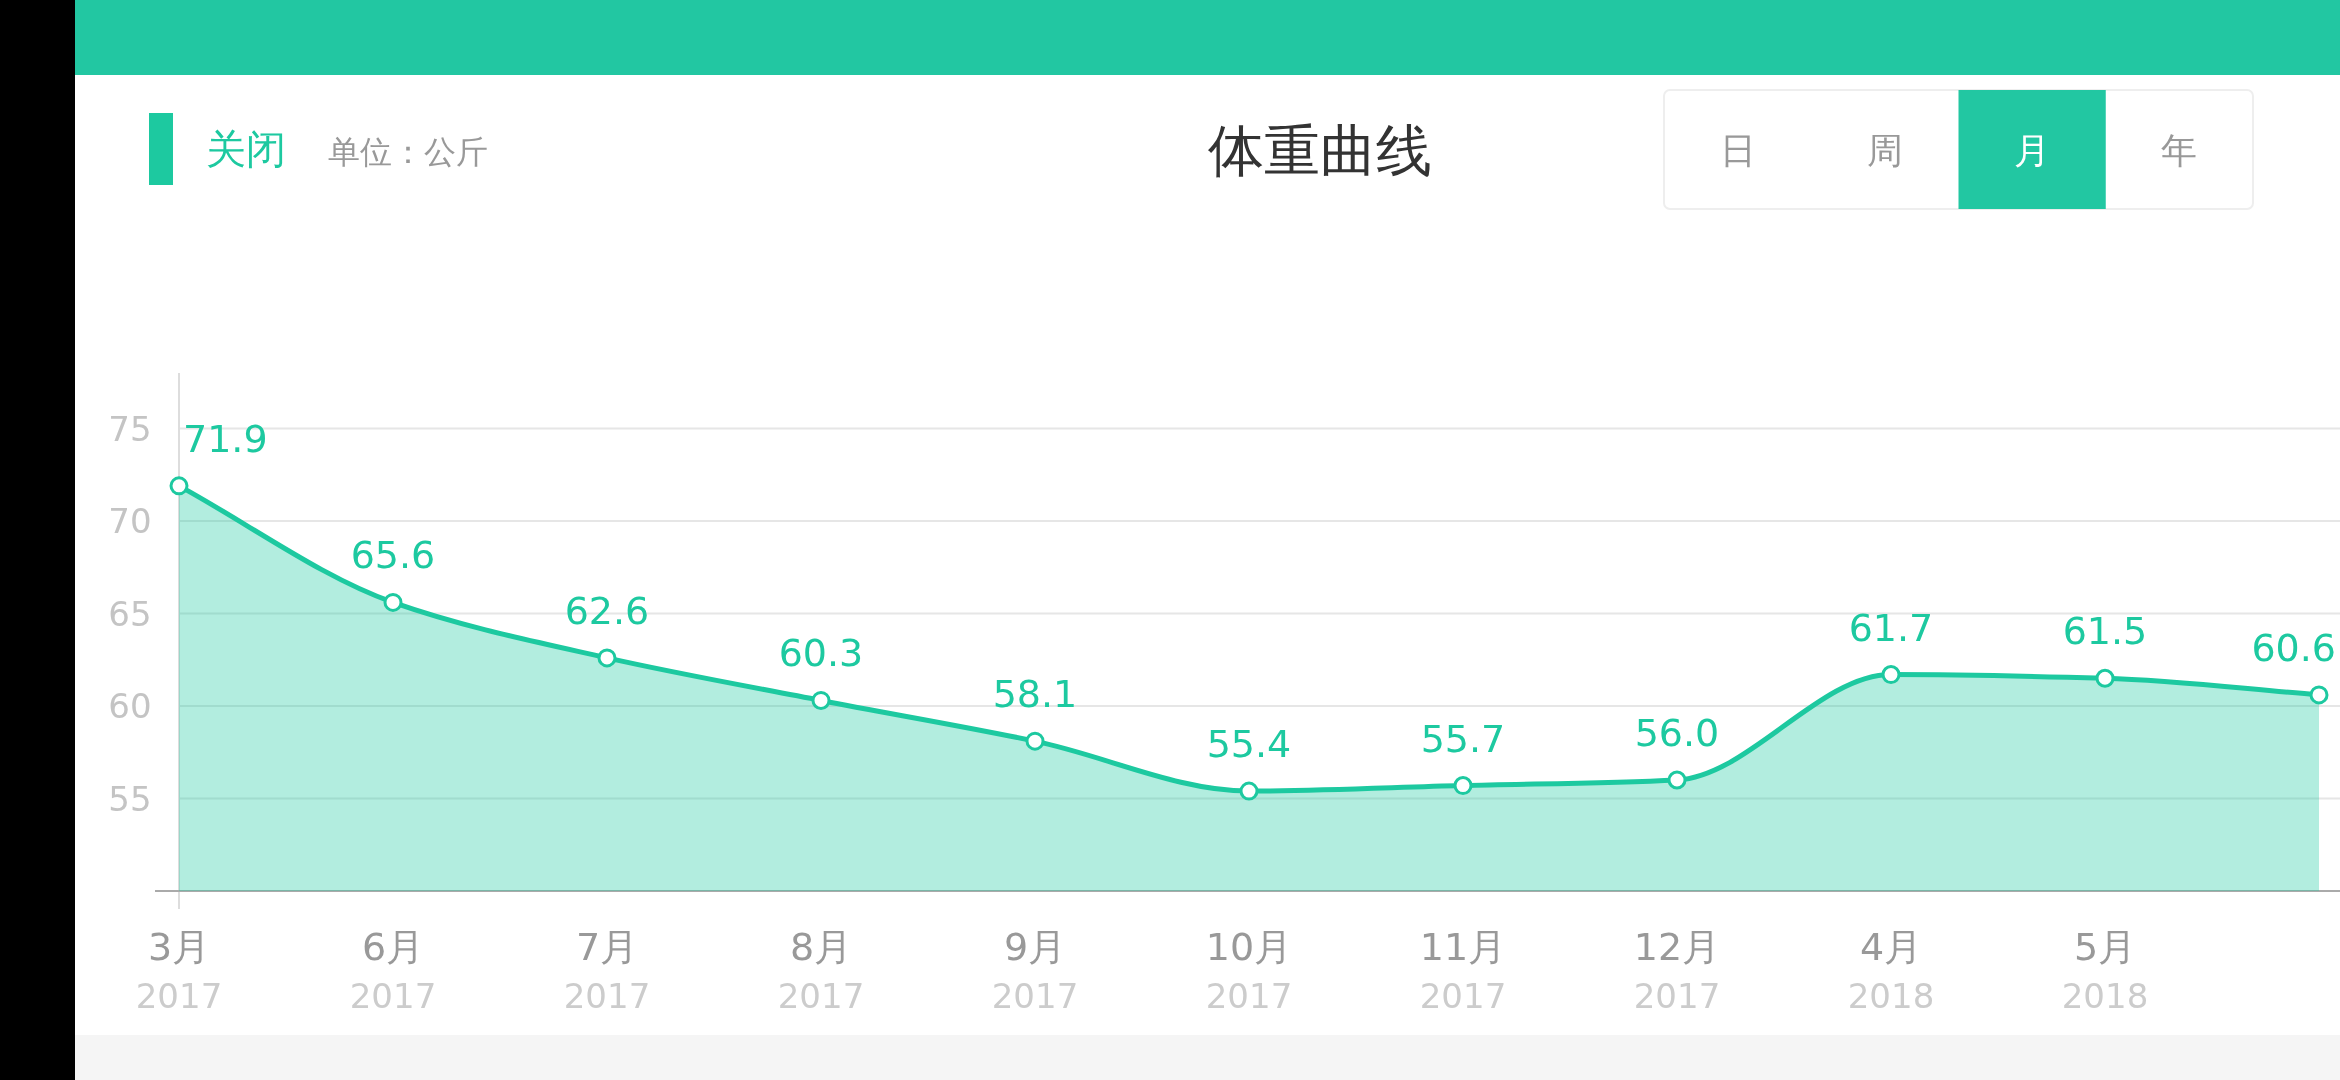 The height and width of the screenshot is (1080, 2340). Describe the element at coordinates (2293, 647) in the screenshot. I see `data-label: 60.6` at that location.